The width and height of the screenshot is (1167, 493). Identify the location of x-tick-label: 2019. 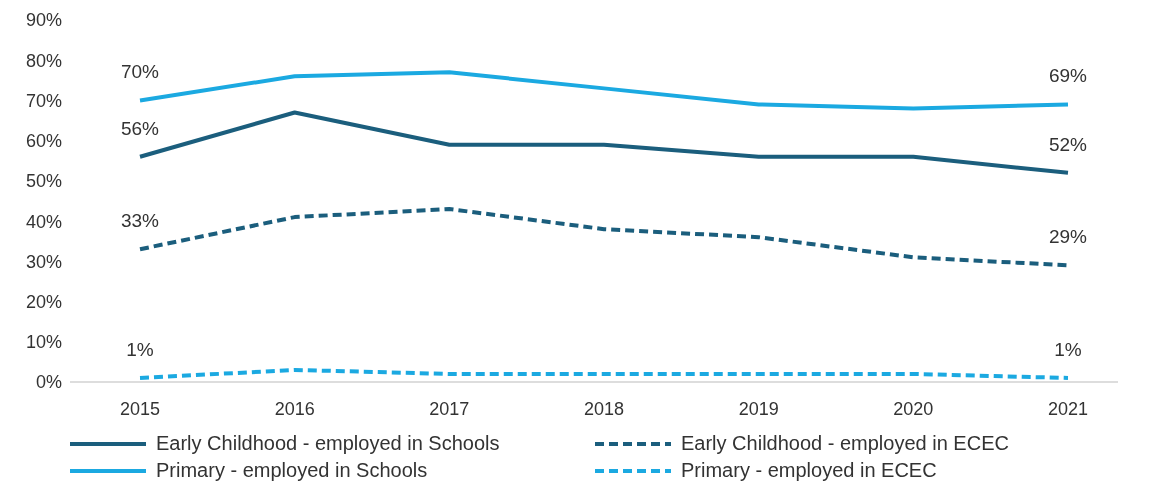
(758, 408).